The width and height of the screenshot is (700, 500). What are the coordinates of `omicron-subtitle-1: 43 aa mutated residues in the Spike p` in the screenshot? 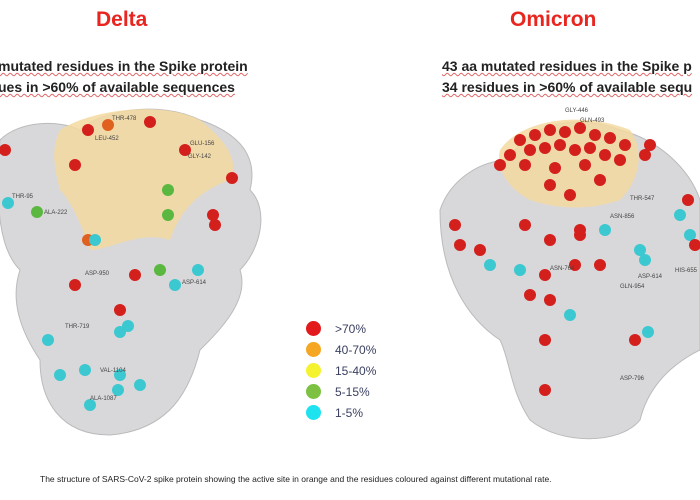 It's located at (567, 66).